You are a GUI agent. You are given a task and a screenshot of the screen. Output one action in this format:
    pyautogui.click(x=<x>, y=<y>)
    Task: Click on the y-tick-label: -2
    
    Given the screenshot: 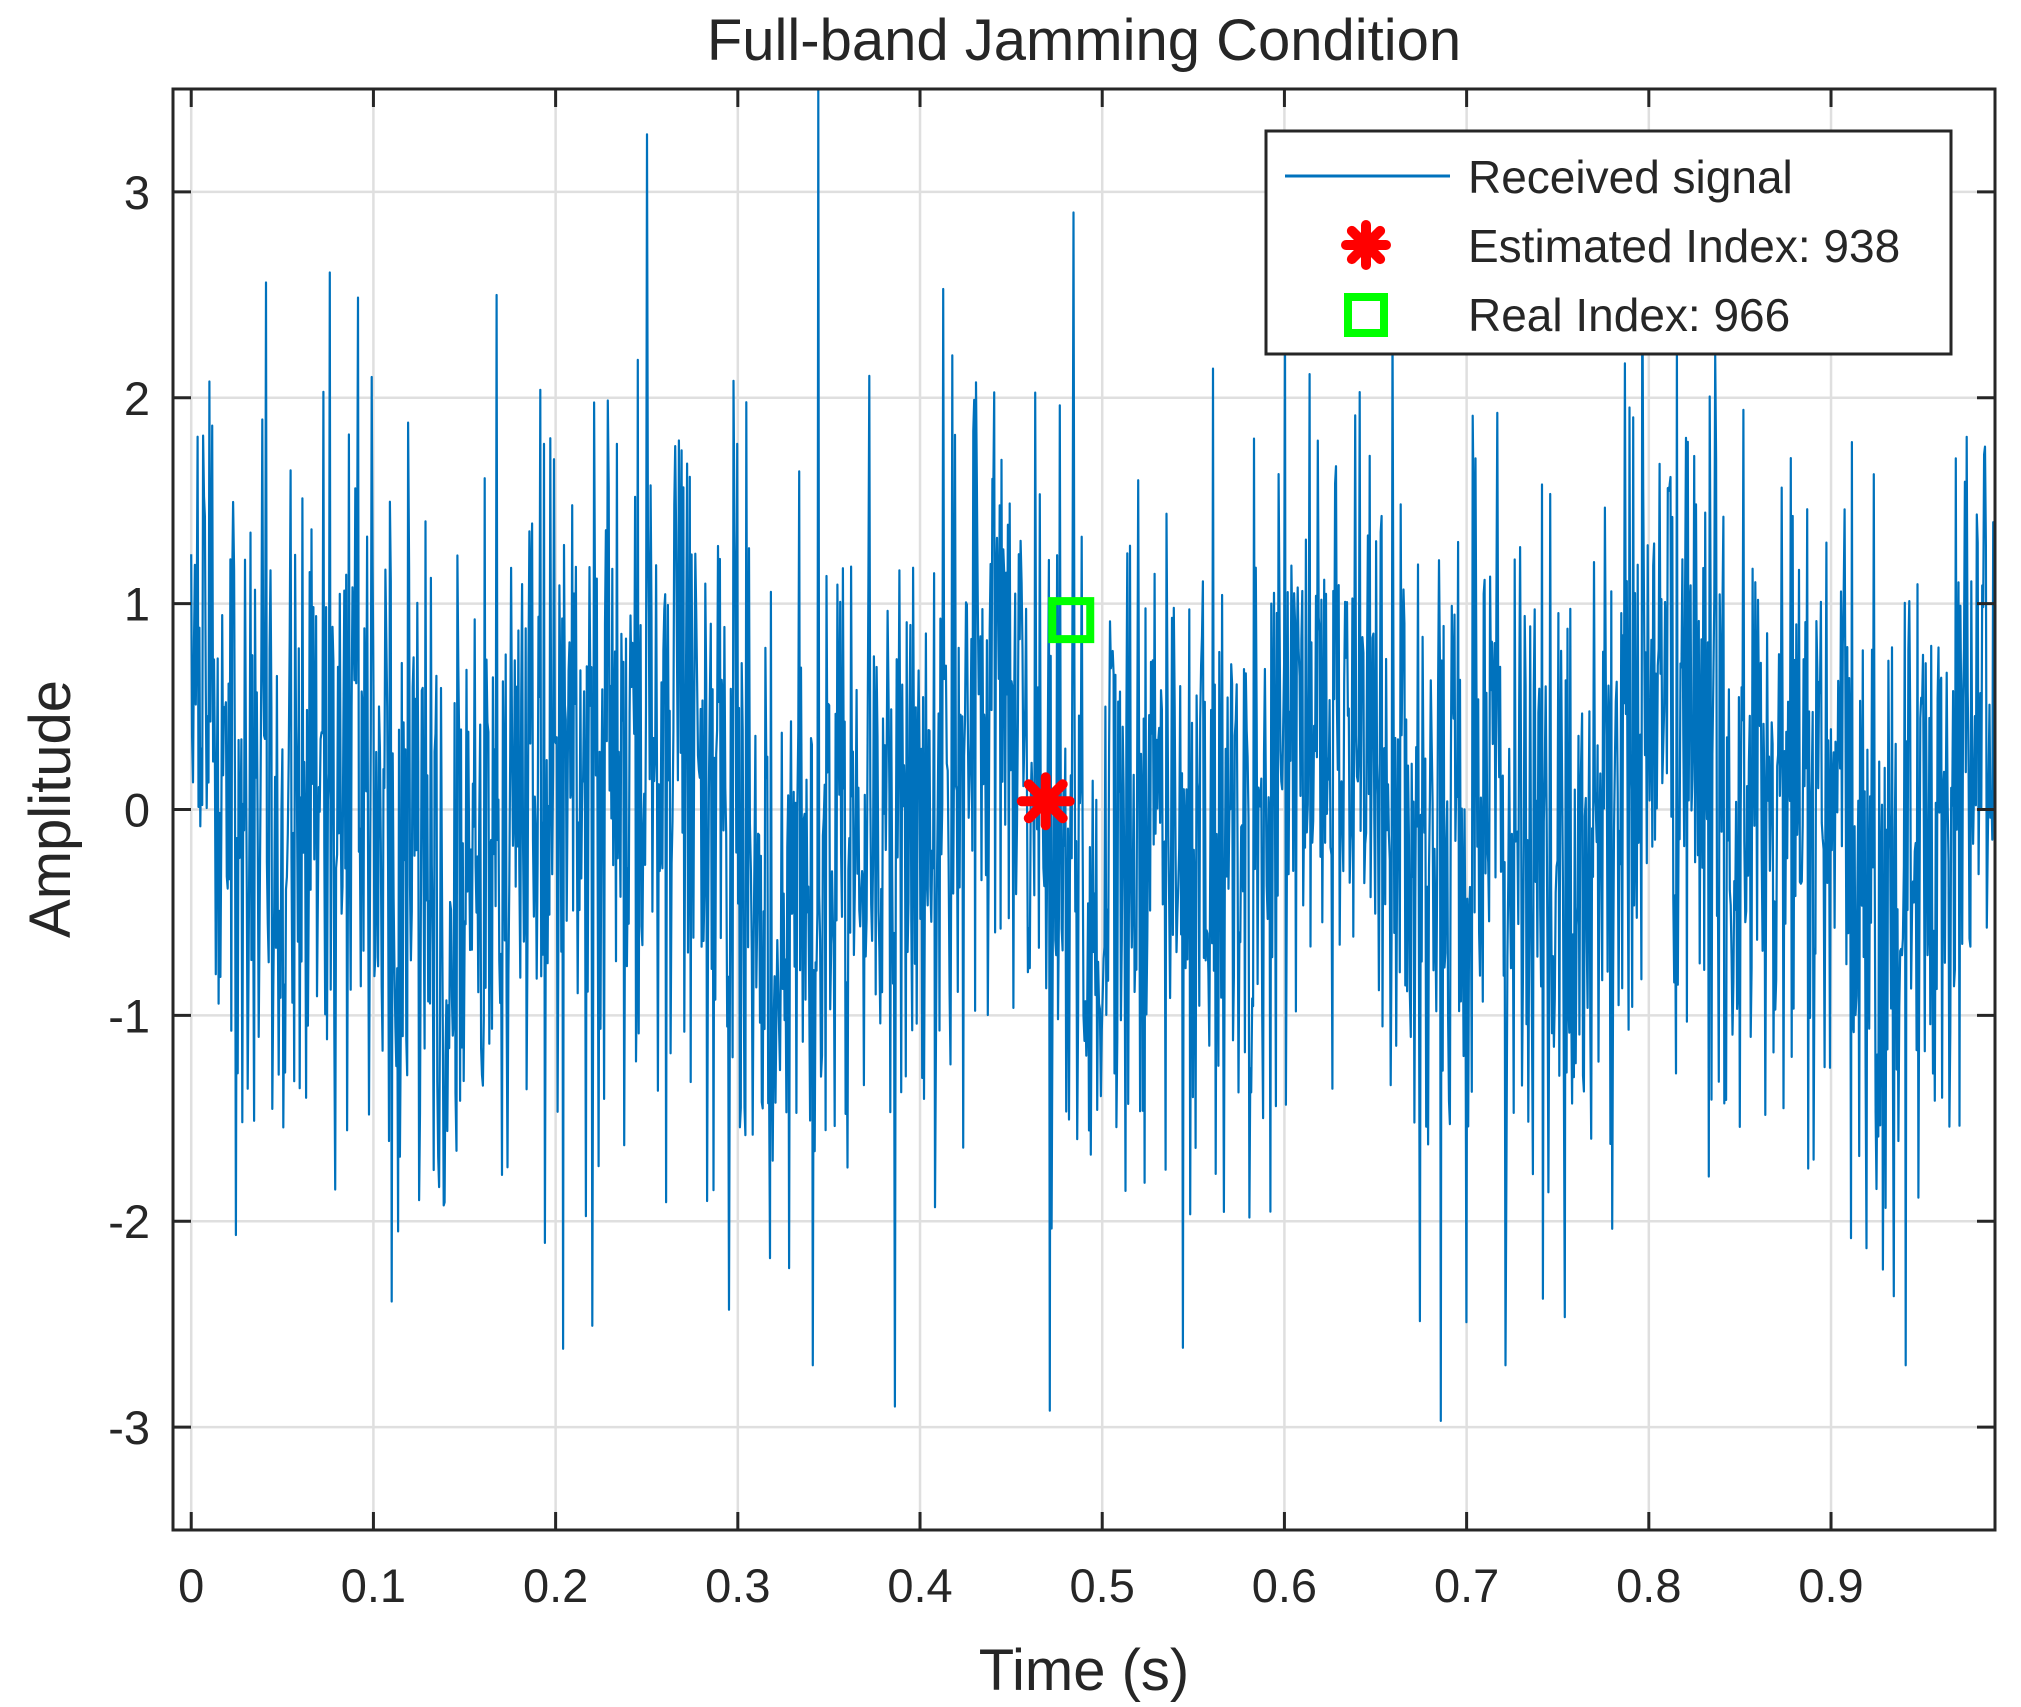 What is the action you would take?
    pyautogui.click(x=129, y=1221)
    